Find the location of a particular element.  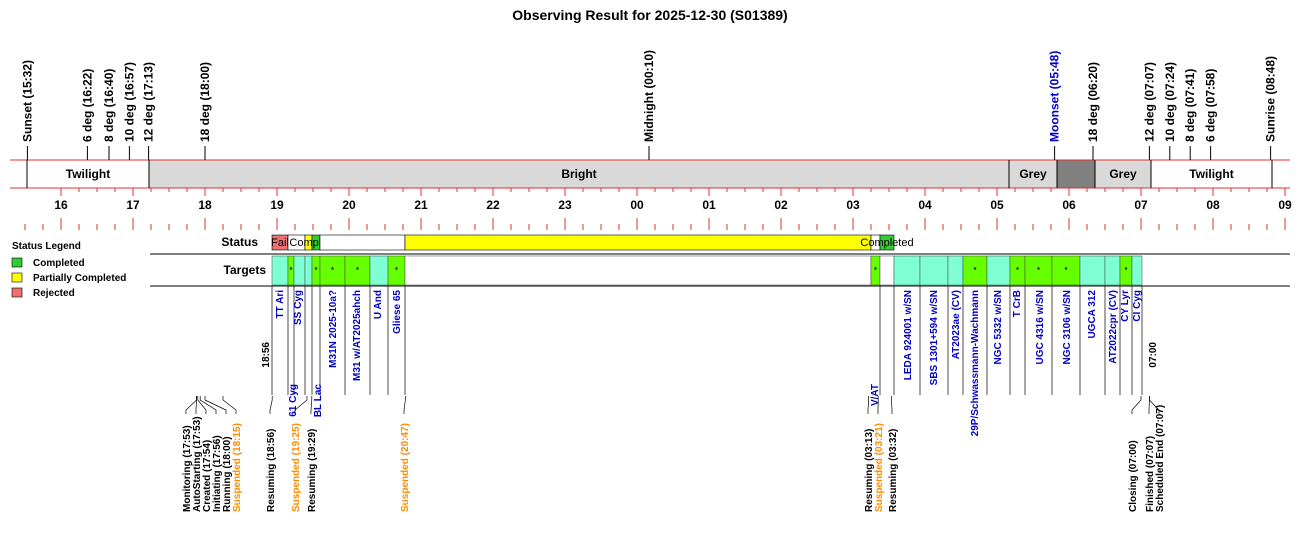

target-name: V/AT is located at coordinates (875, 395).